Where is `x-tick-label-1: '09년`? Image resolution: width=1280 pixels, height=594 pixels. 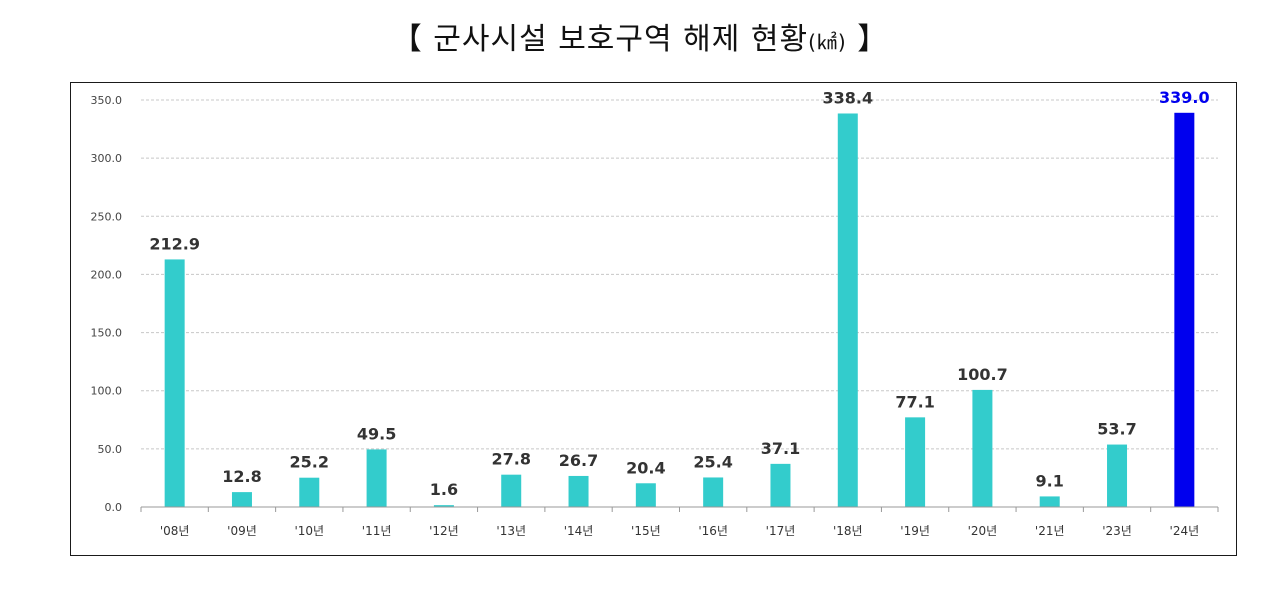 x-tick-label-1: '09년 is located at coordinates (242, 531).